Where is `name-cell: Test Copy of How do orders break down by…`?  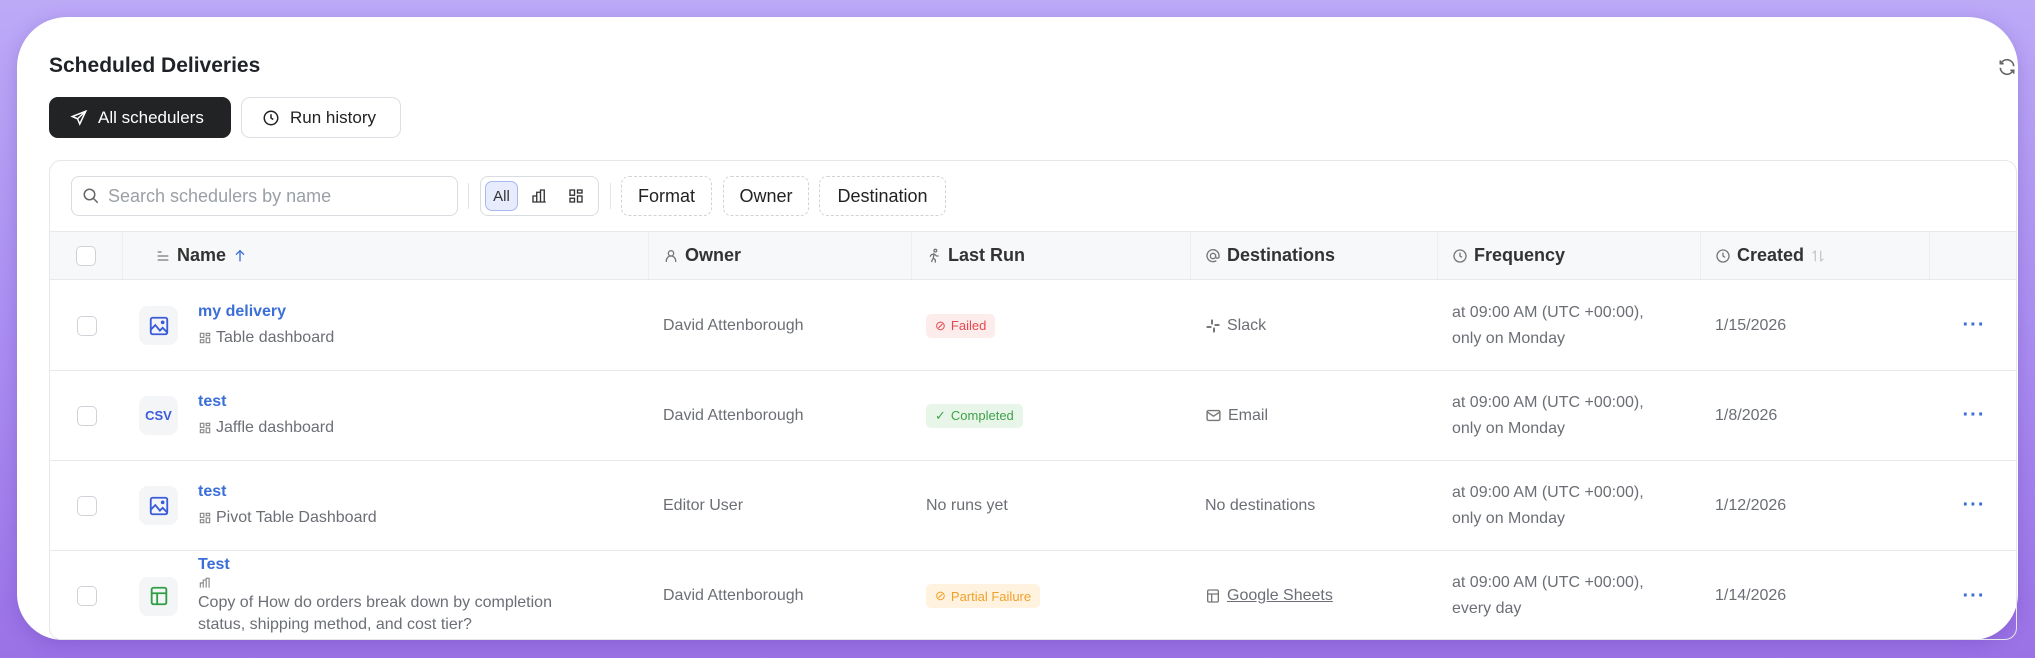 name-cell: Test Copy of How do orders break down by… is located at coordinates (386, 595).